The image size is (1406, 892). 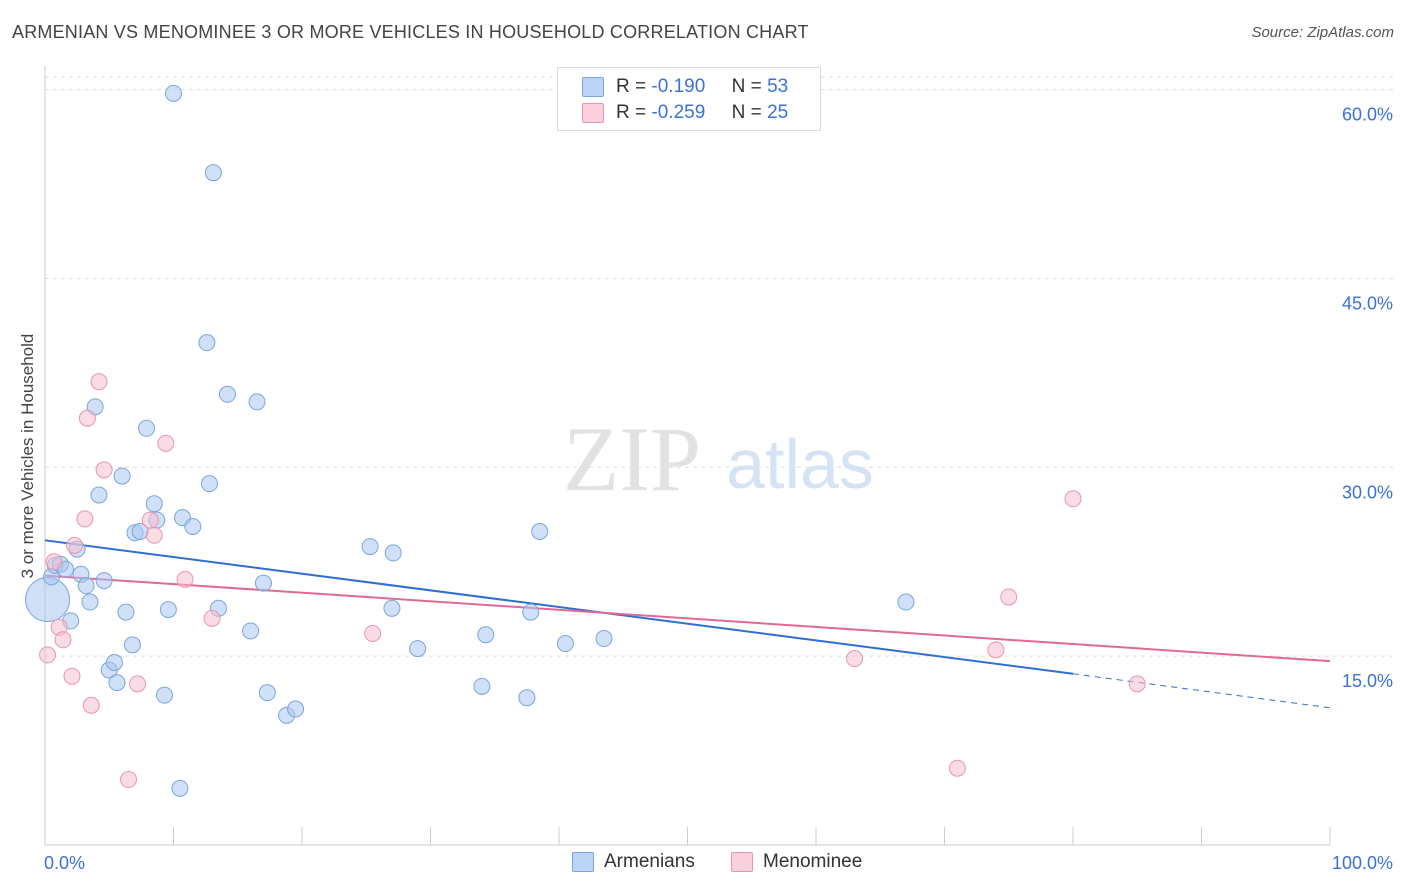 What do you see at coordinates (746, 86) in the screenshot?
I see `armenians-n-label: N =` at bounding box center [746, 86].